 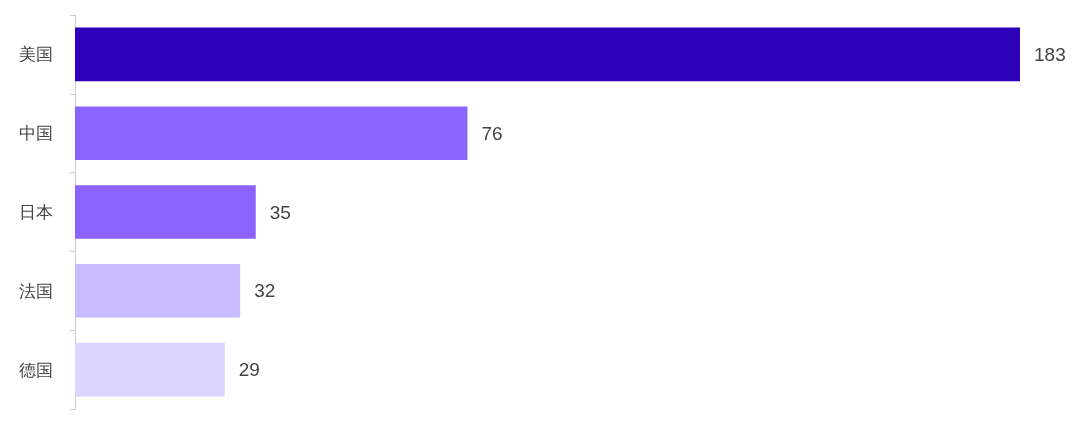 I want to click on data-label: 29, so click(x=249, y=370).